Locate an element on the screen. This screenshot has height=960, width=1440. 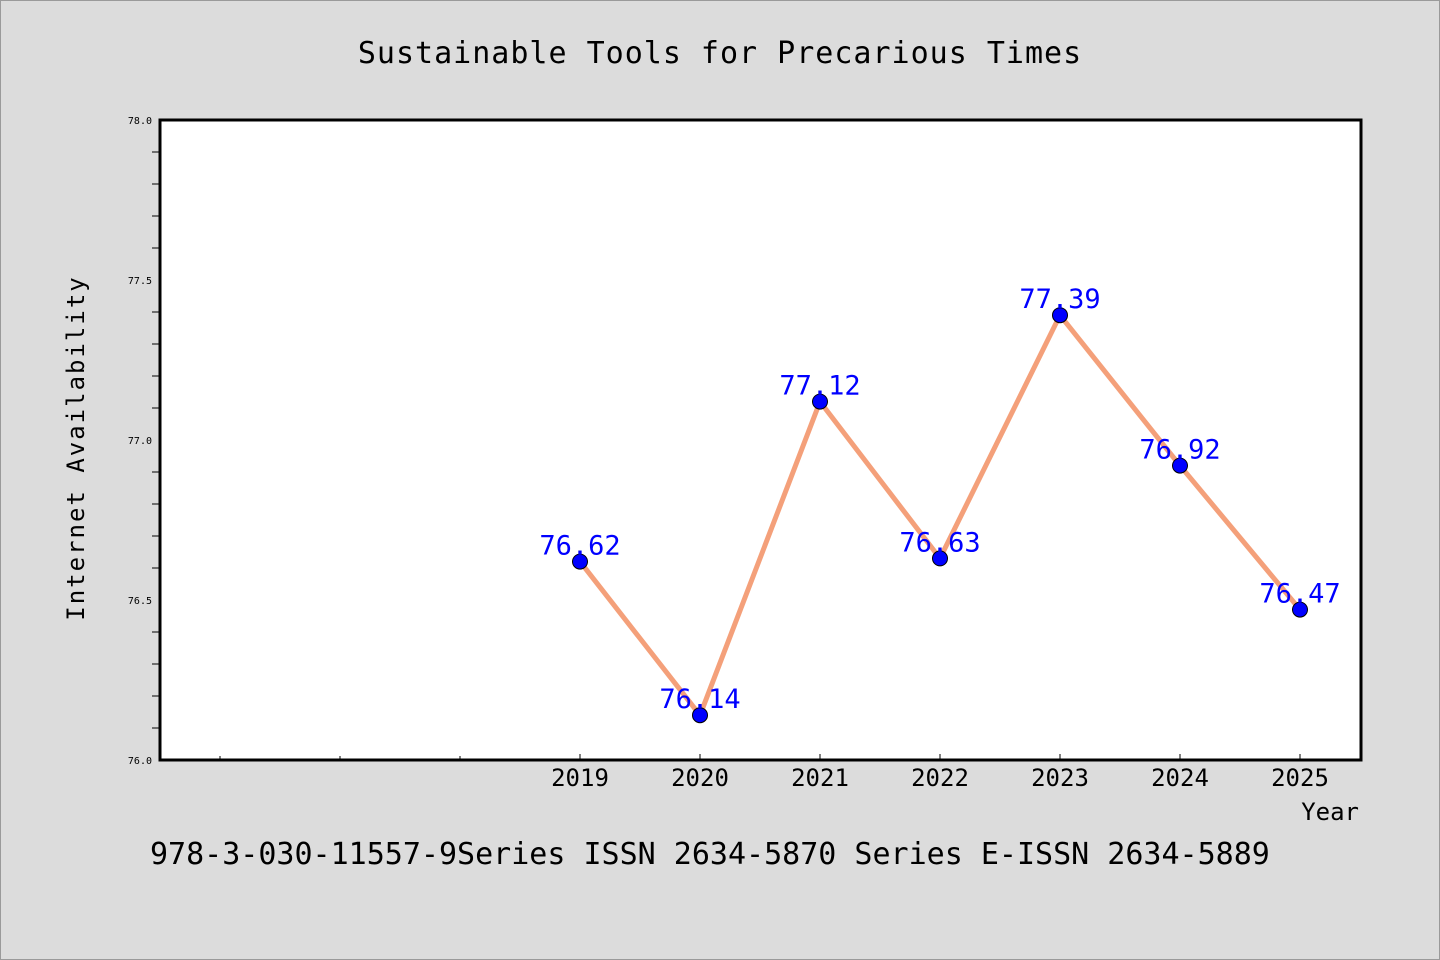
x-axis-label: Year is located at coordinates (1330, 812).